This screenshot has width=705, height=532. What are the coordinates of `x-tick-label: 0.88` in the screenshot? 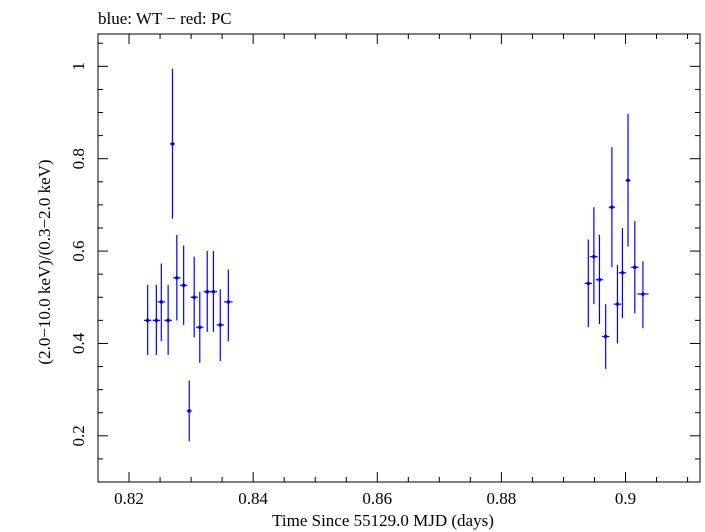 It's located at (502, 498).